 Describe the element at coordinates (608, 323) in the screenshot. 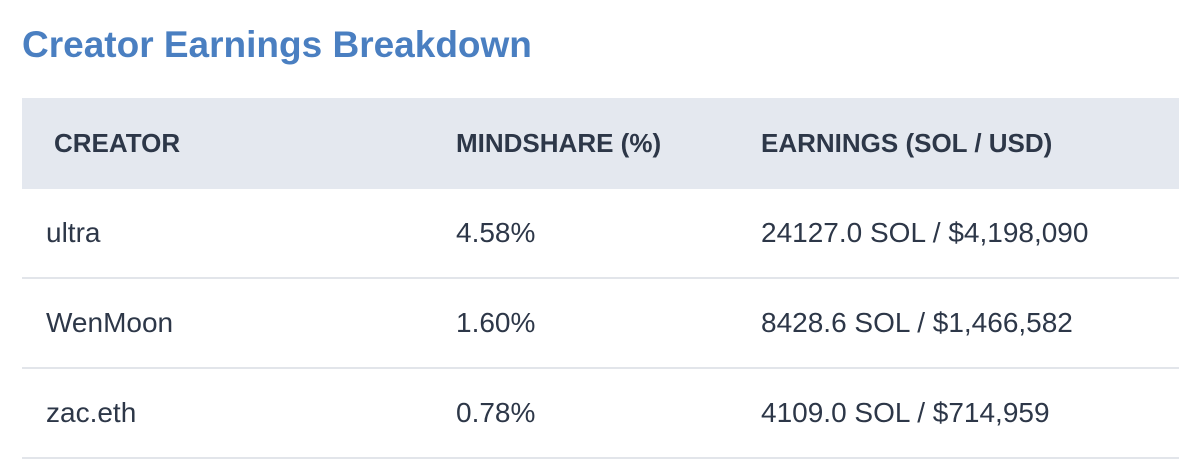

I see `table-cell: 1.60%` at that location.